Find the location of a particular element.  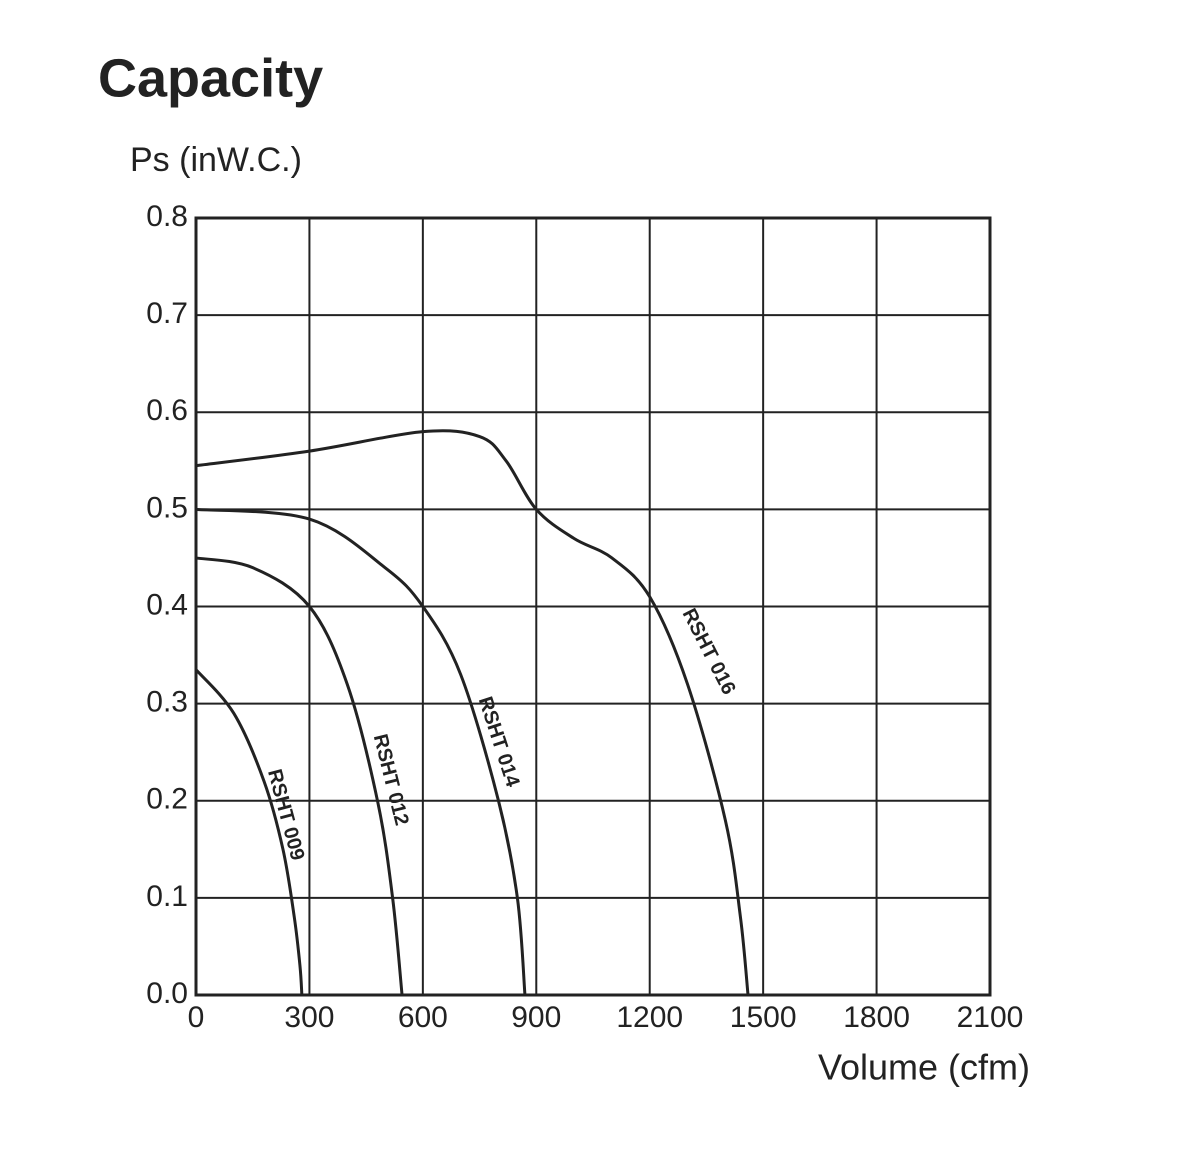

x-tick-label: 2100 is located at coordinates (990, 1017).